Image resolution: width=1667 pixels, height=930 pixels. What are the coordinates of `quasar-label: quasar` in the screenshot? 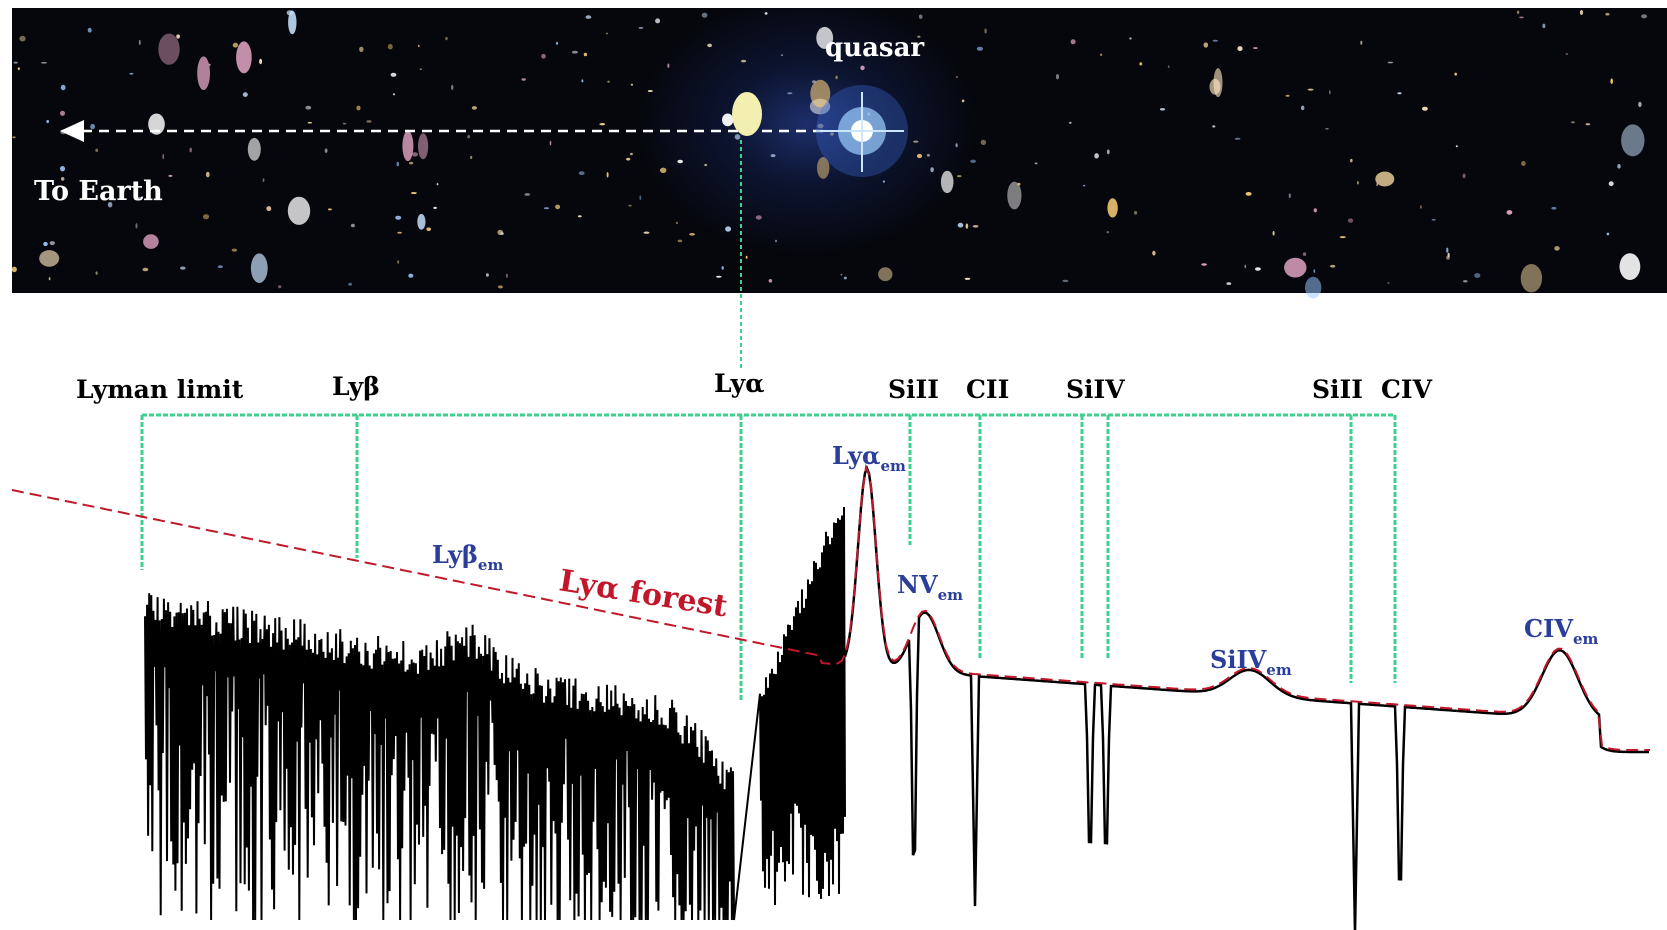 It's located at (874, 48).